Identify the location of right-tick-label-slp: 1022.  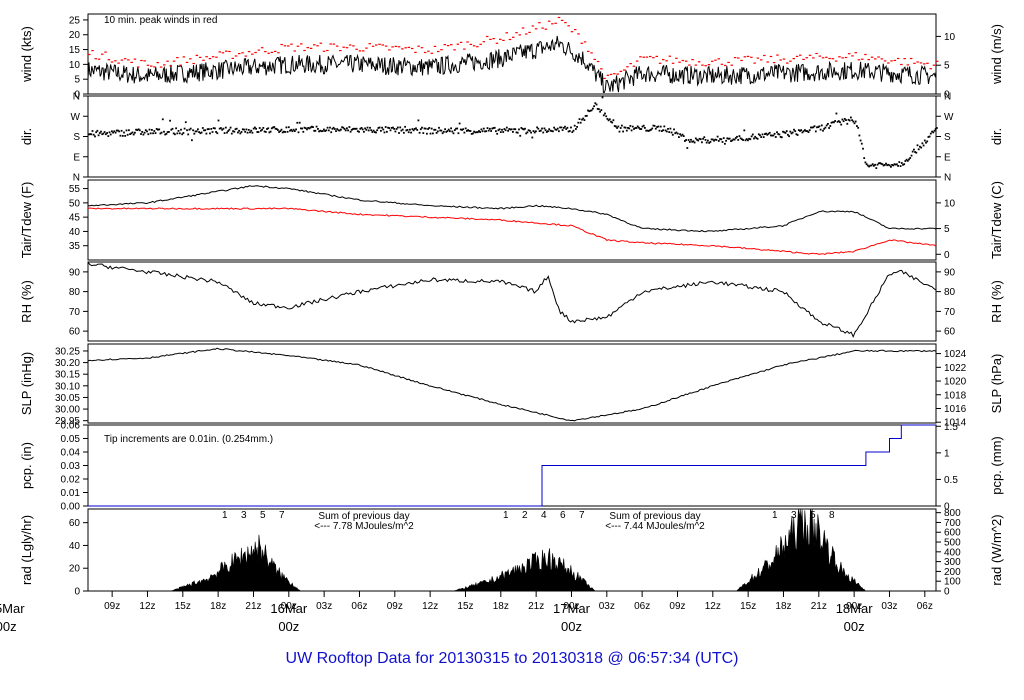
(955, 368).